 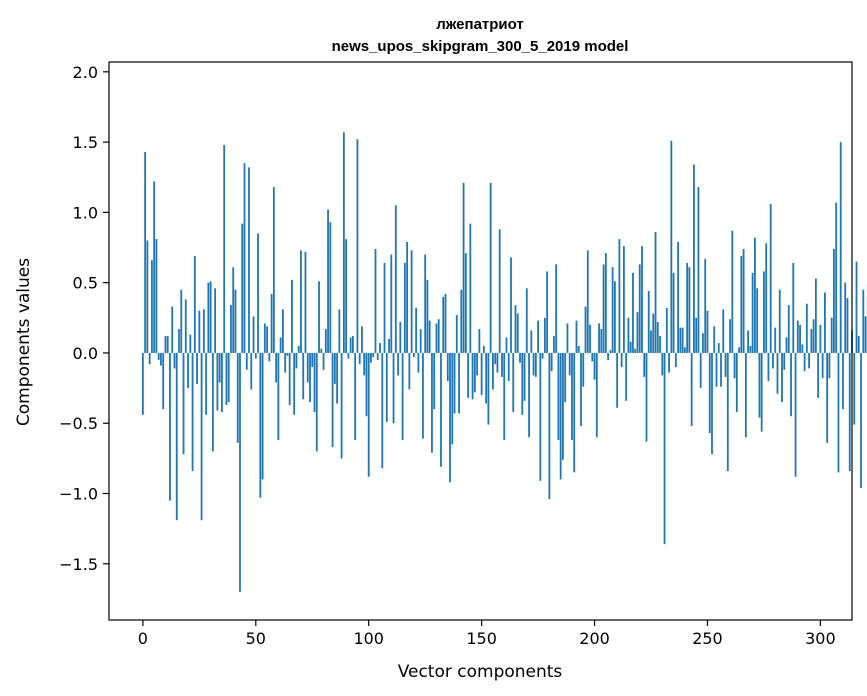 What do you see at coordinates (85, 142) in the screenshot?
I see `y-tick-label: 1.5` at bounding box center [85, 142].